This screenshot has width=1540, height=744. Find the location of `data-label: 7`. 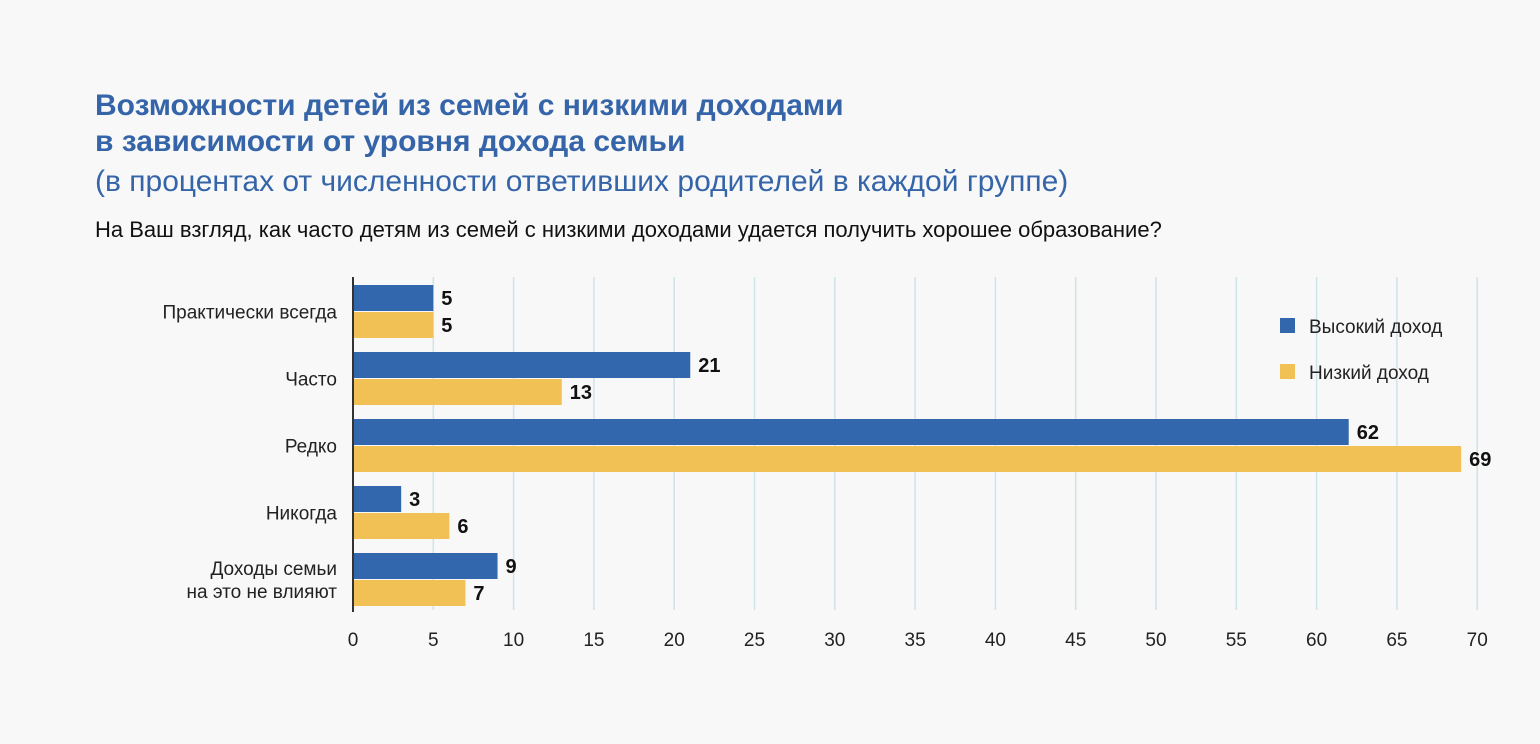

data-label: 7 is located at coordinates (478, 594).